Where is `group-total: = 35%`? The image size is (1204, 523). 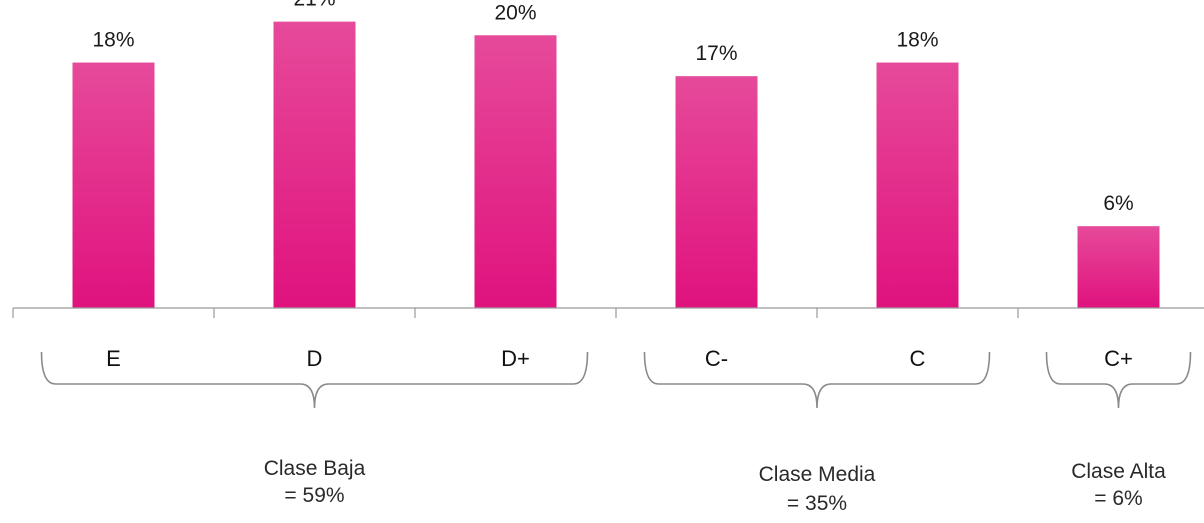 group-total: = 35% is located at coordinates (817, 503).